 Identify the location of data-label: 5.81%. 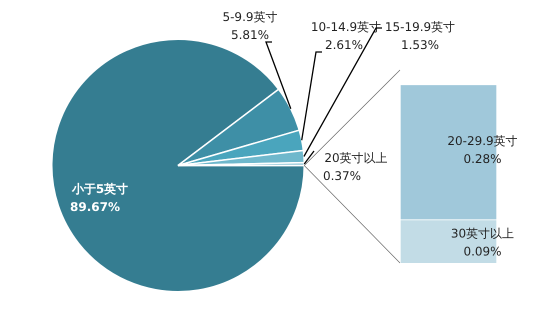
(250, 35).